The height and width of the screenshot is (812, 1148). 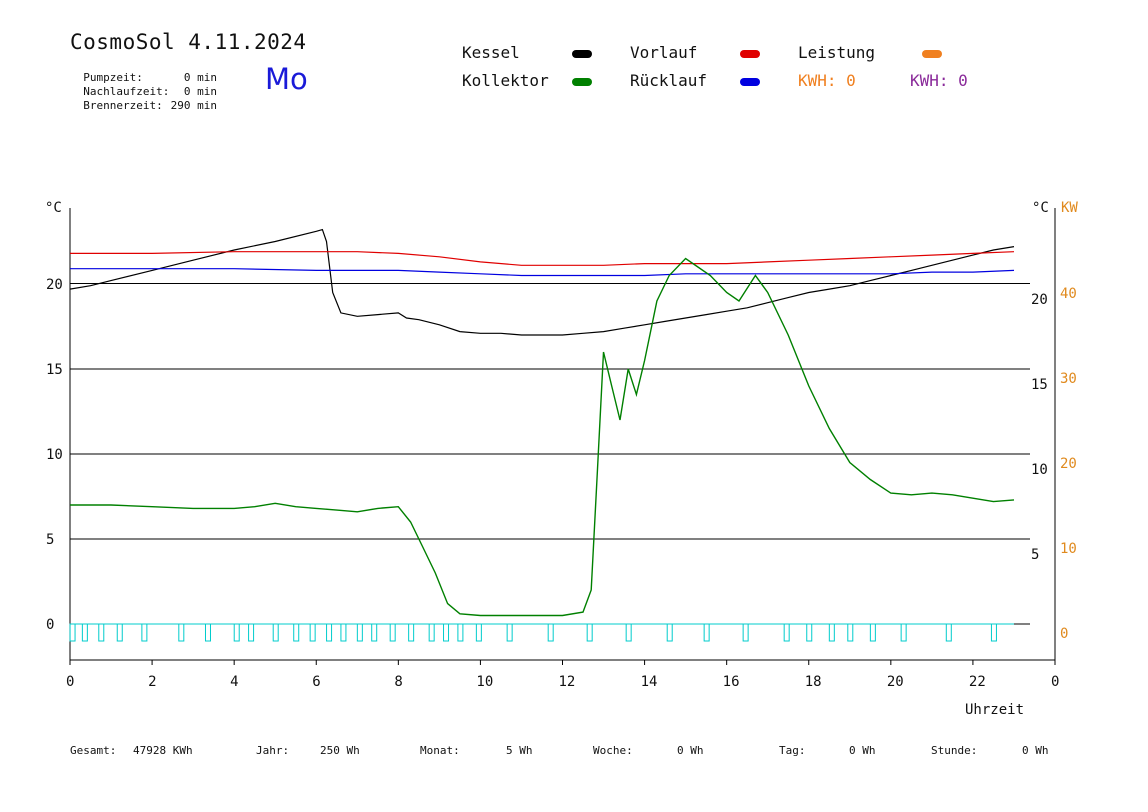 I want to click on x-tick-4: 8, so click(x=398, y=682).